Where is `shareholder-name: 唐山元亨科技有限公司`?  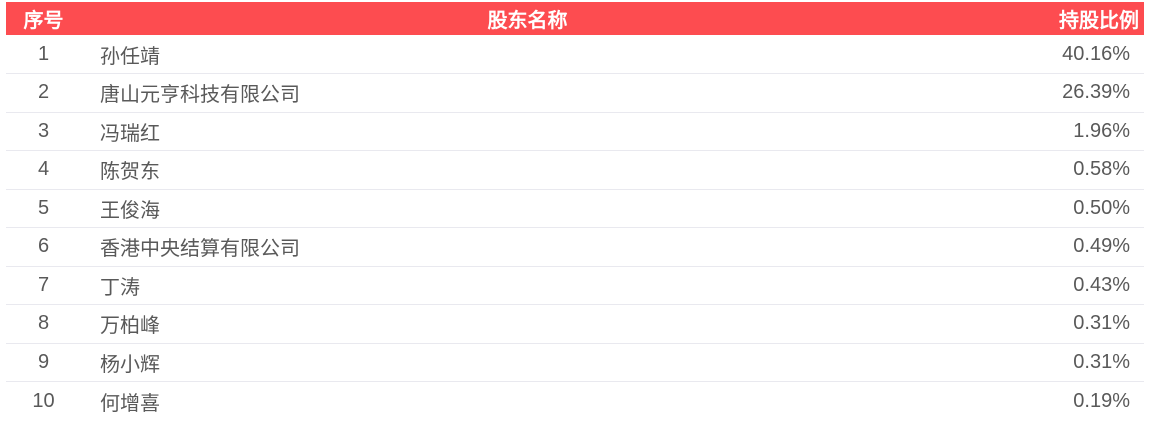
shareholder-name: 唐山元亨科技有限公司 is located at coordinates (527, 93).